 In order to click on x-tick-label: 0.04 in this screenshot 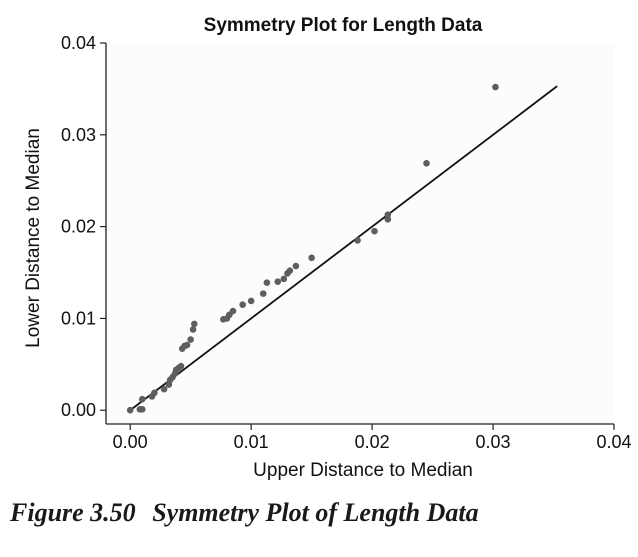, I will do `click(613, 442)`.